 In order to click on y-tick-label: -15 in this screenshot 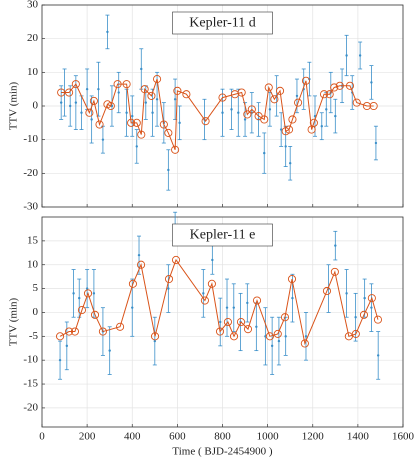, I will do `click(30, 384)`.